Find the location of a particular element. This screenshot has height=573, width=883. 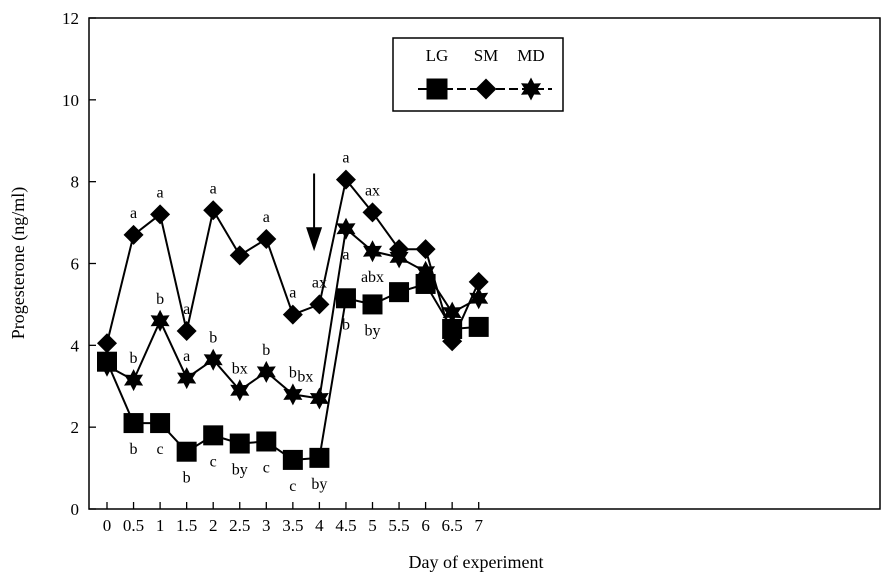

legend-box is located at coordinates (478, 74).